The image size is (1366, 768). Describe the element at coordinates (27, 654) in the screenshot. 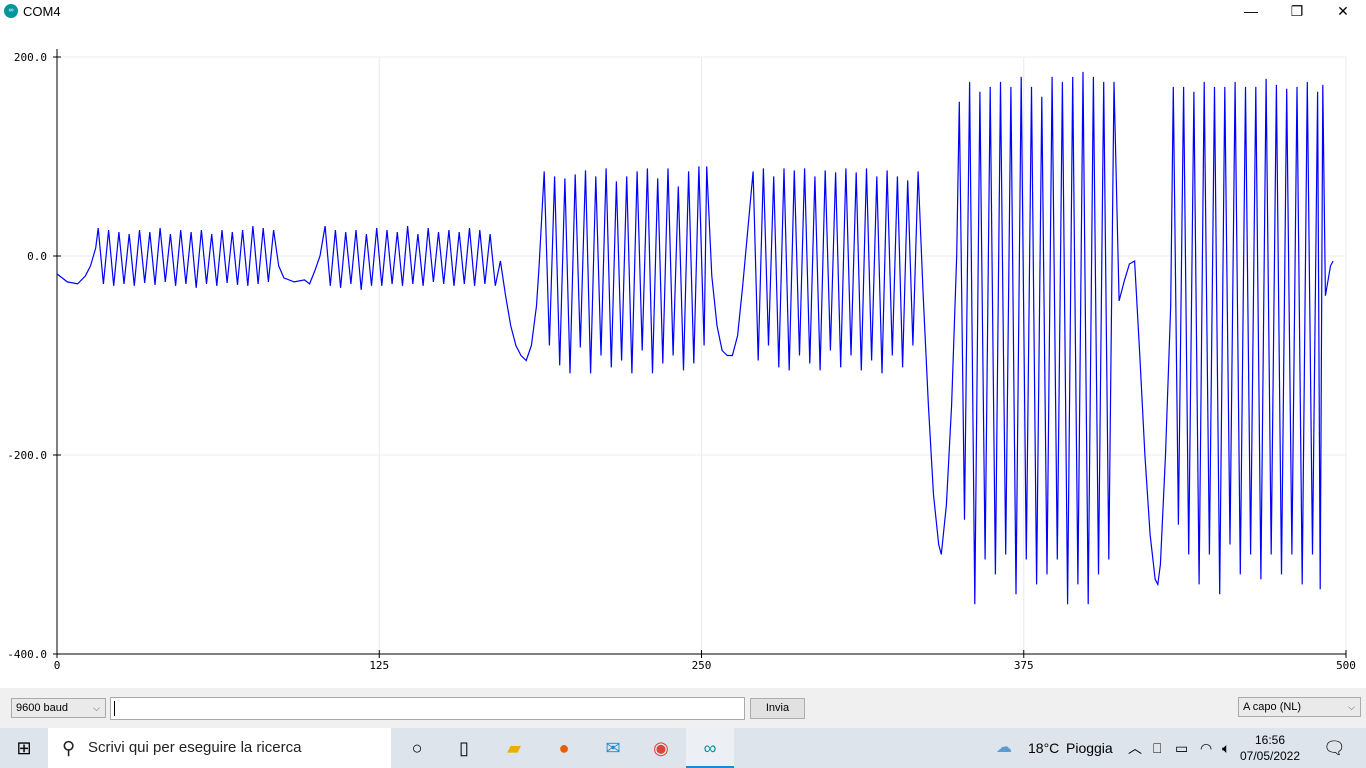

I see `y-tick-label: -400.0` at that location.